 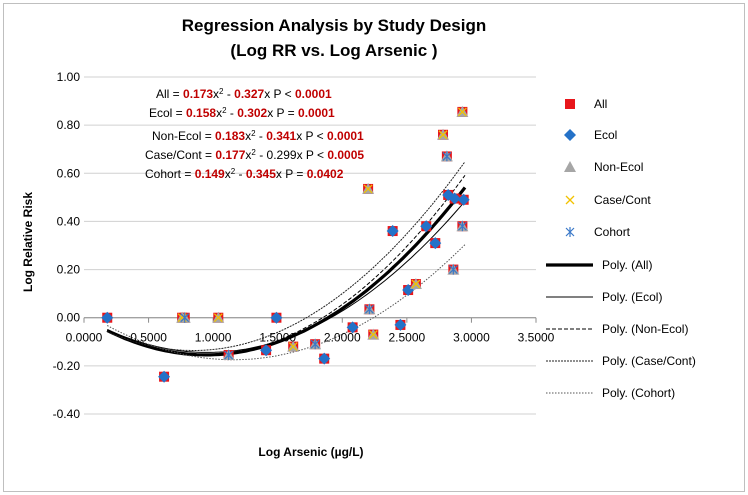 What do you see at coordinates (645, 329) in the screenshot?
I see `legend-label: Poly. (Non-Ecol)` at bounding box center [645, 329].